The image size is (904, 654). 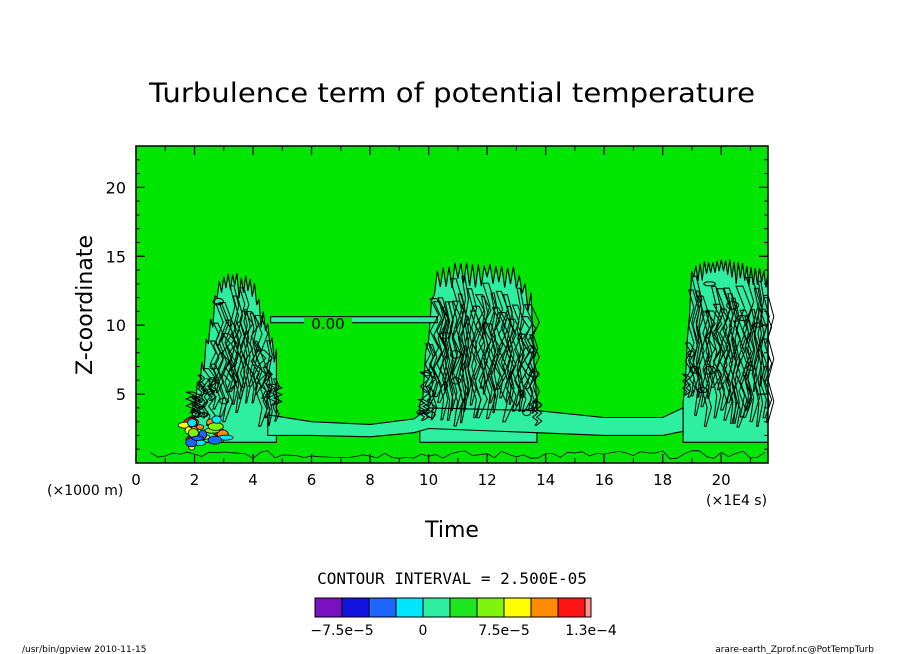 What do you see at coordinates (721, 480) in the screenshot?
I see `x-tick-label: 20` at bounding box center [721, 480].